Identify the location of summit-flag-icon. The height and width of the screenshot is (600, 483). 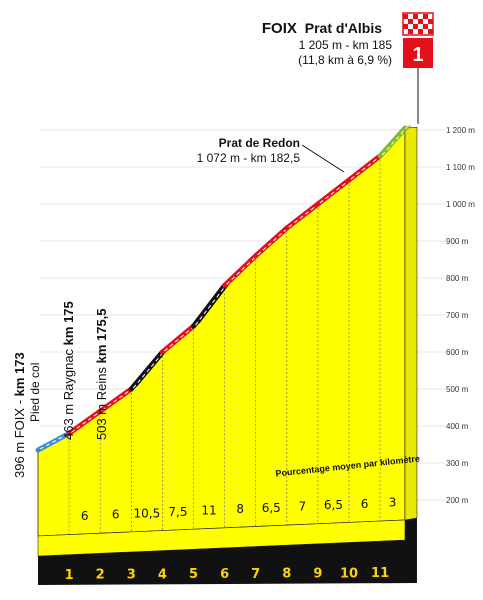
(418, 24).